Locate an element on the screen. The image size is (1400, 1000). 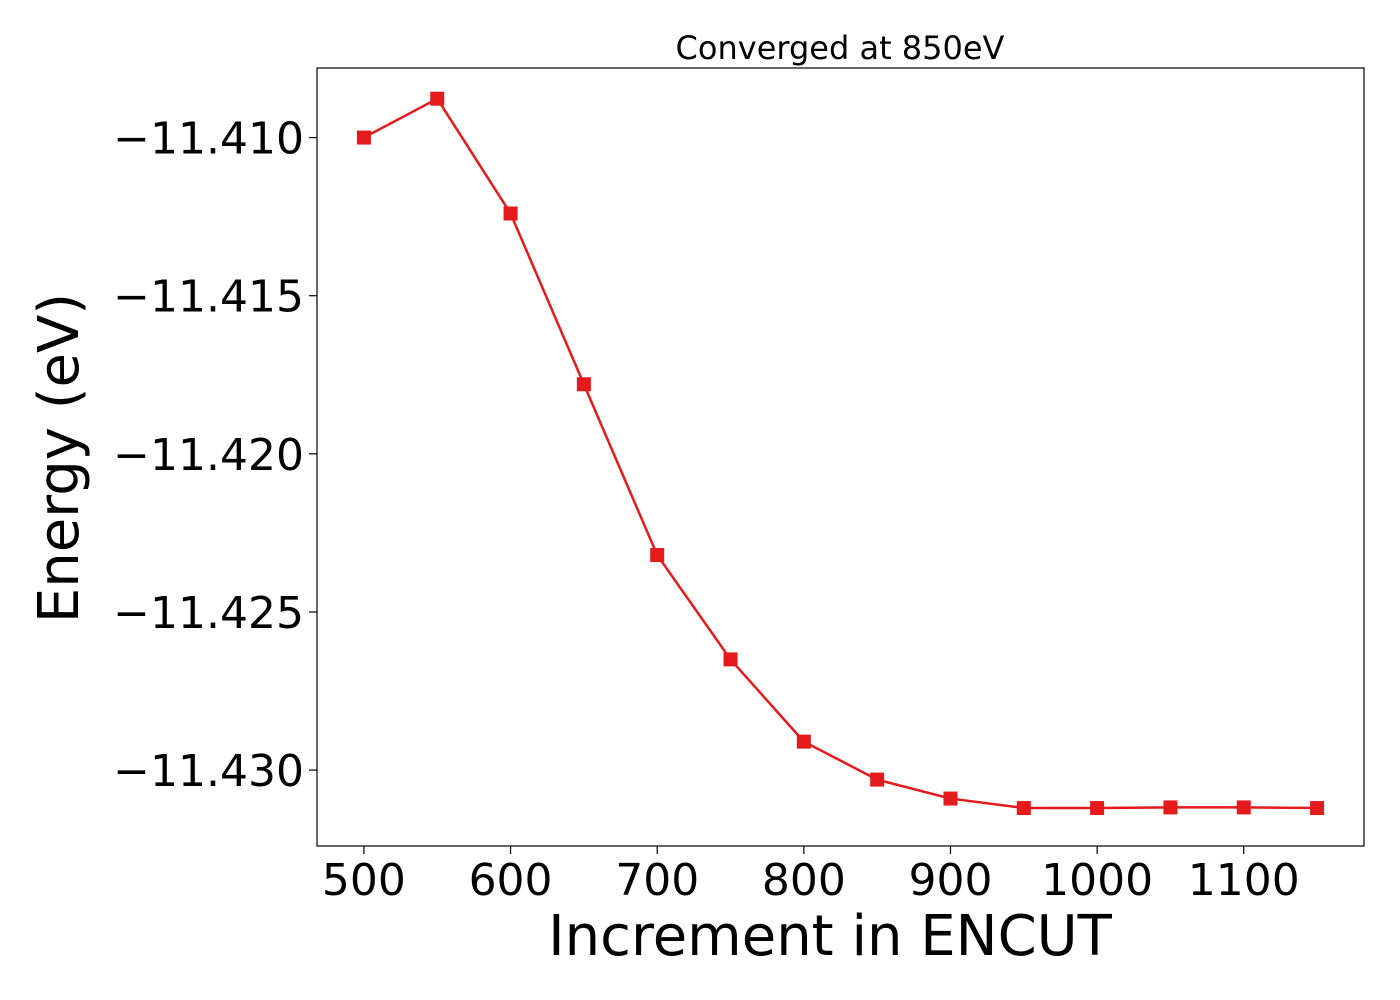
y-tick-label: −11.415 is located at coordinates (208, 297).